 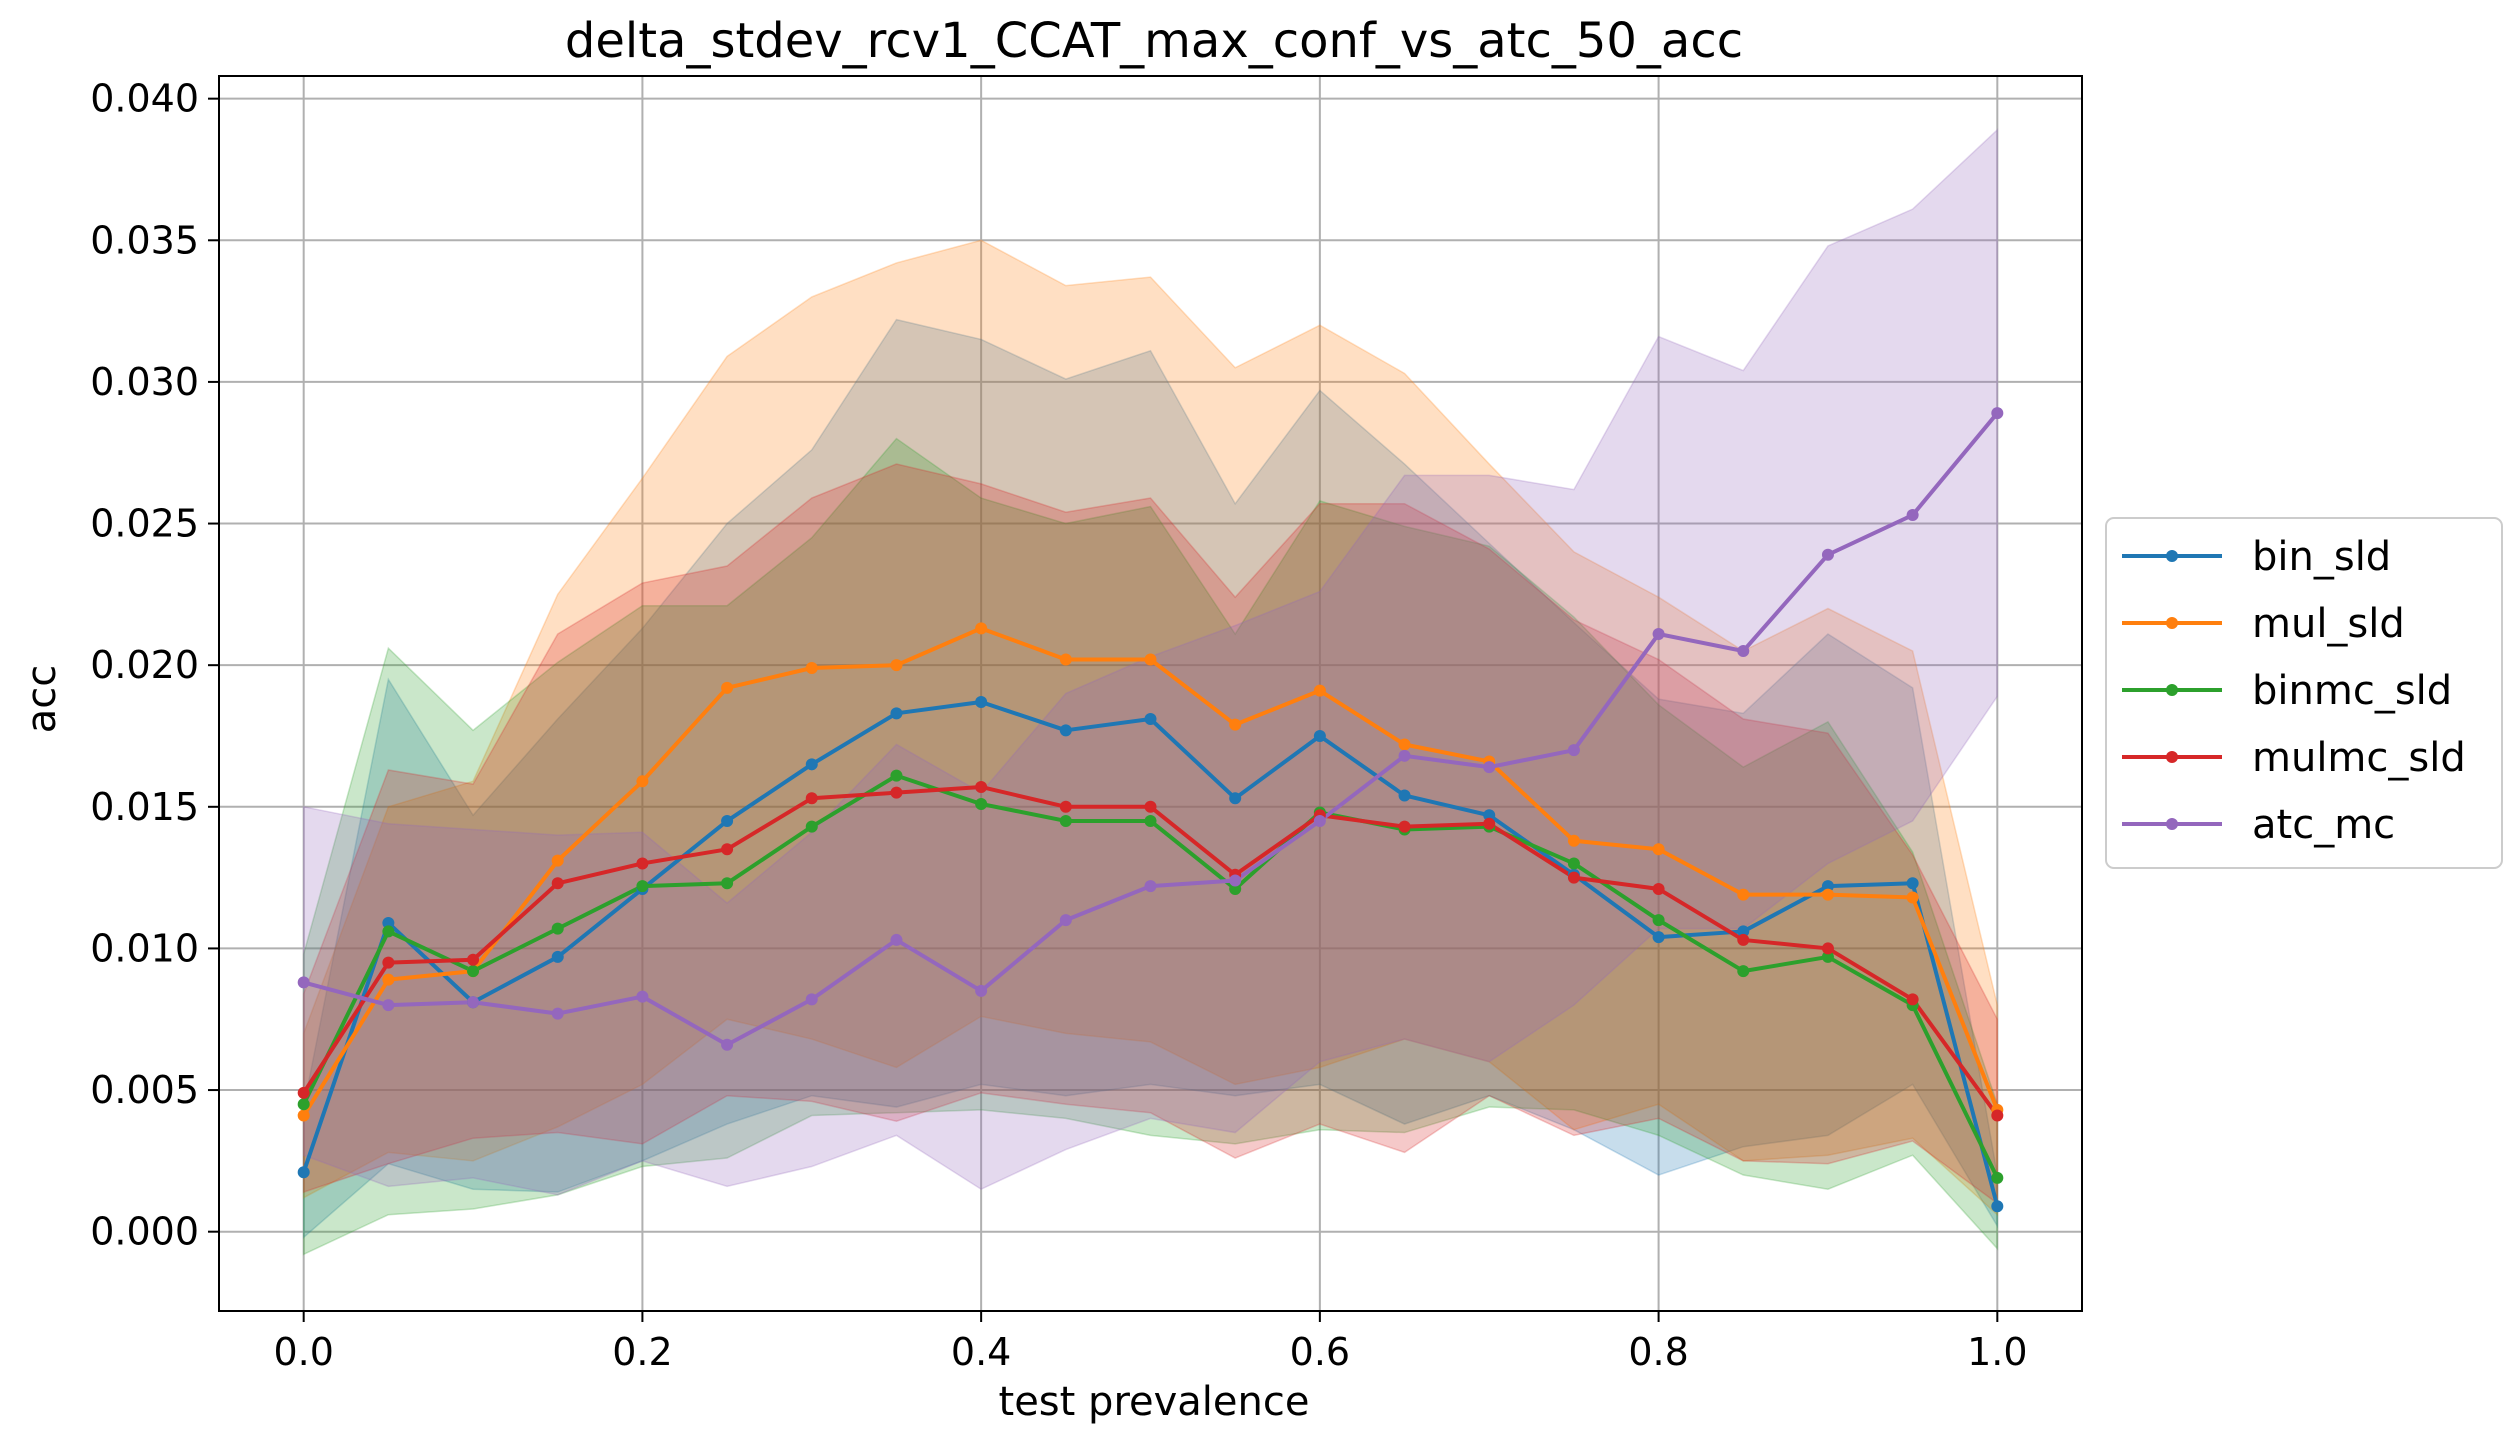 What do you see at coordinates (2359, 758) in the screenshot?
I see `legend-label-mulmc_sld: mulmc_sld` at bounding box center [2359, 758].